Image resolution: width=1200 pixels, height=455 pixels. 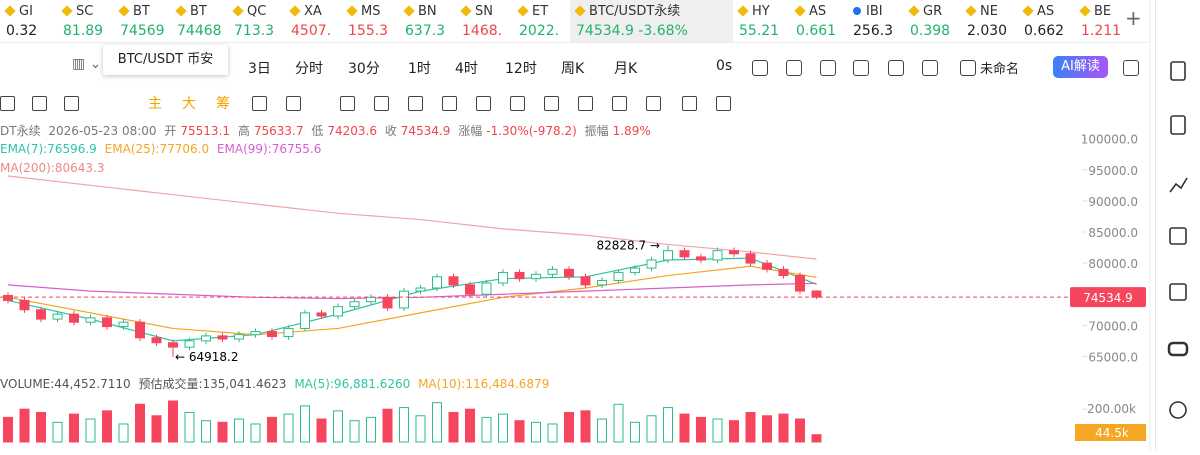 I want to click on low: 74203.6, so click(x=352, y=131).